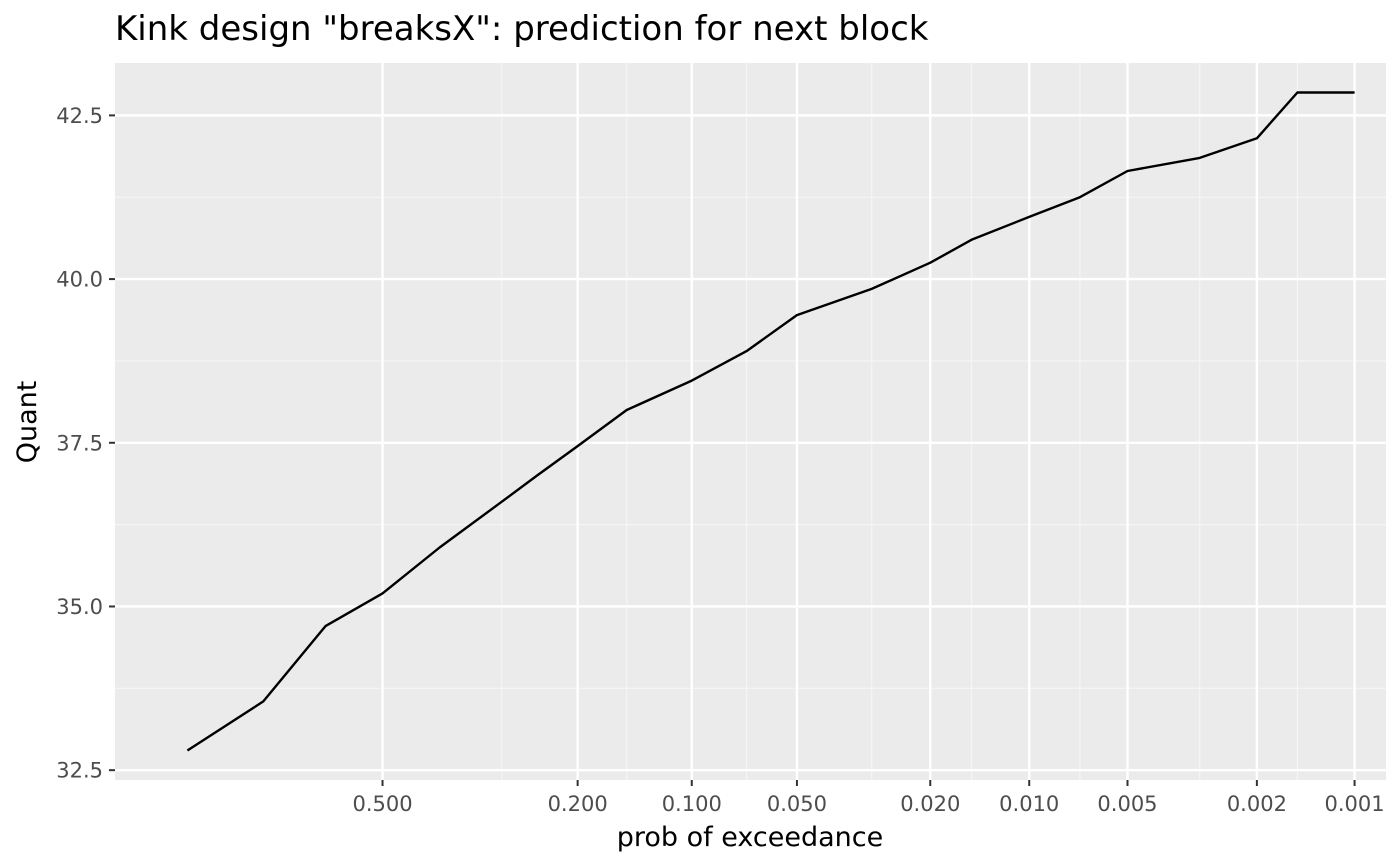 The height and width of the screenshot is (866, 1400). What do you see at coordinates (79, 116) in the screenshot?
I see `y-tick-label: 42.5` at bounding box center [79, 116].